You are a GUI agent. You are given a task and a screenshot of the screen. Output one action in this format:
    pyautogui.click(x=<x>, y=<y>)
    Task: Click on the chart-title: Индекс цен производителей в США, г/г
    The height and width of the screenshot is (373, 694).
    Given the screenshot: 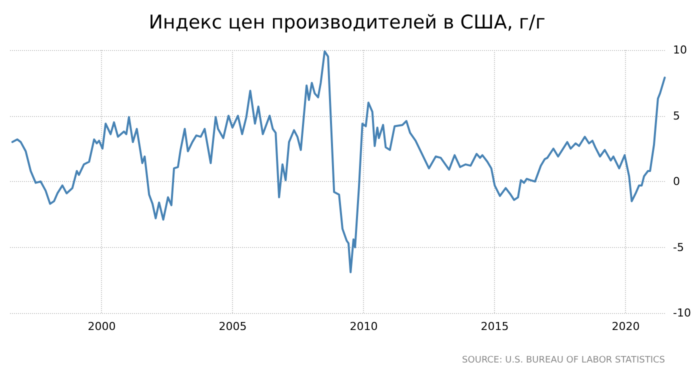 What is the action you would take?
    pyautogui.click(x=347, y=23)
    